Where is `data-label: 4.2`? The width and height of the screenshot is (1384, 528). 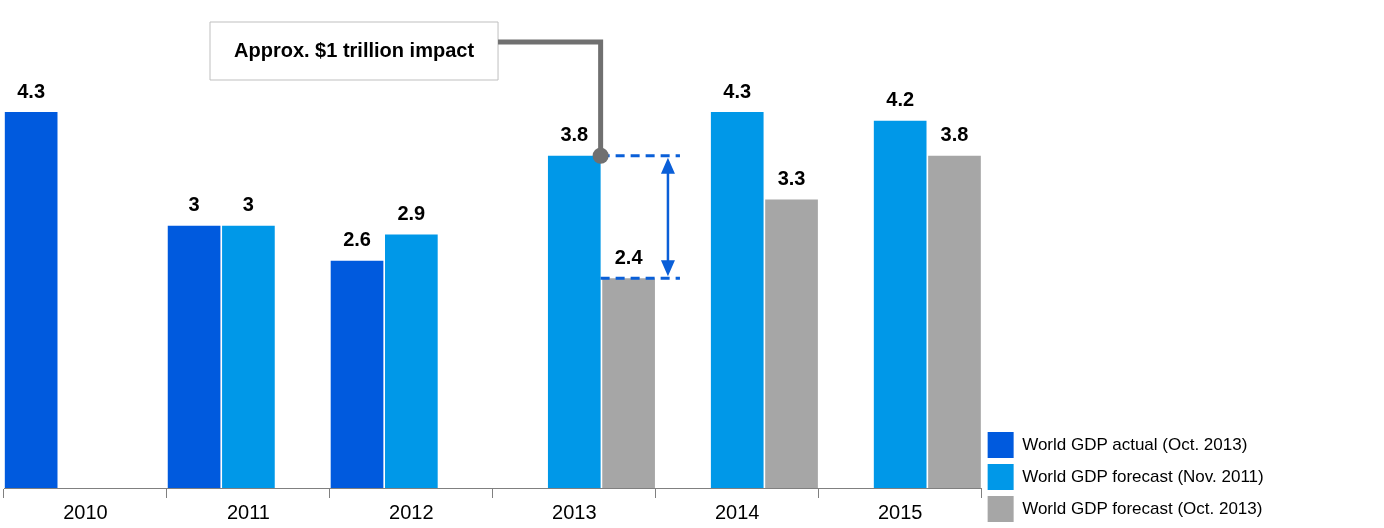
data-label: 4.2 is located at coordinates (900, 99).